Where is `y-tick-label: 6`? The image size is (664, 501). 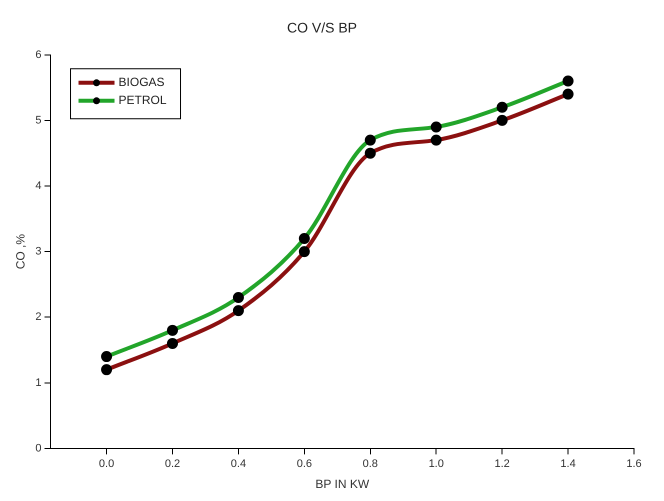 y-tick-label: 6 is located at coordinates (38, 54).